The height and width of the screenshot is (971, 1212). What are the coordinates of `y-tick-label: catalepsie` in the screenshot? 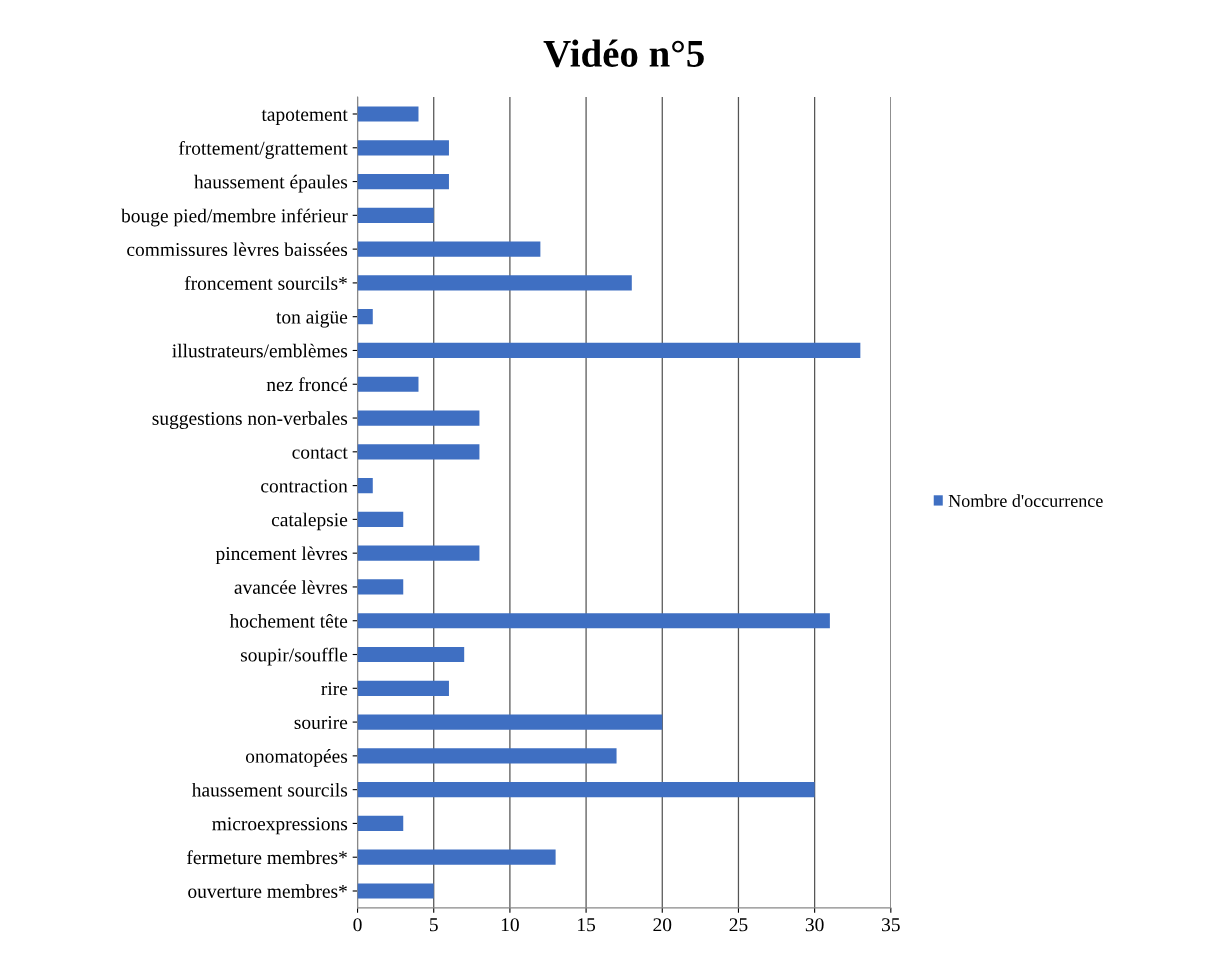 It's located at (309, 521).